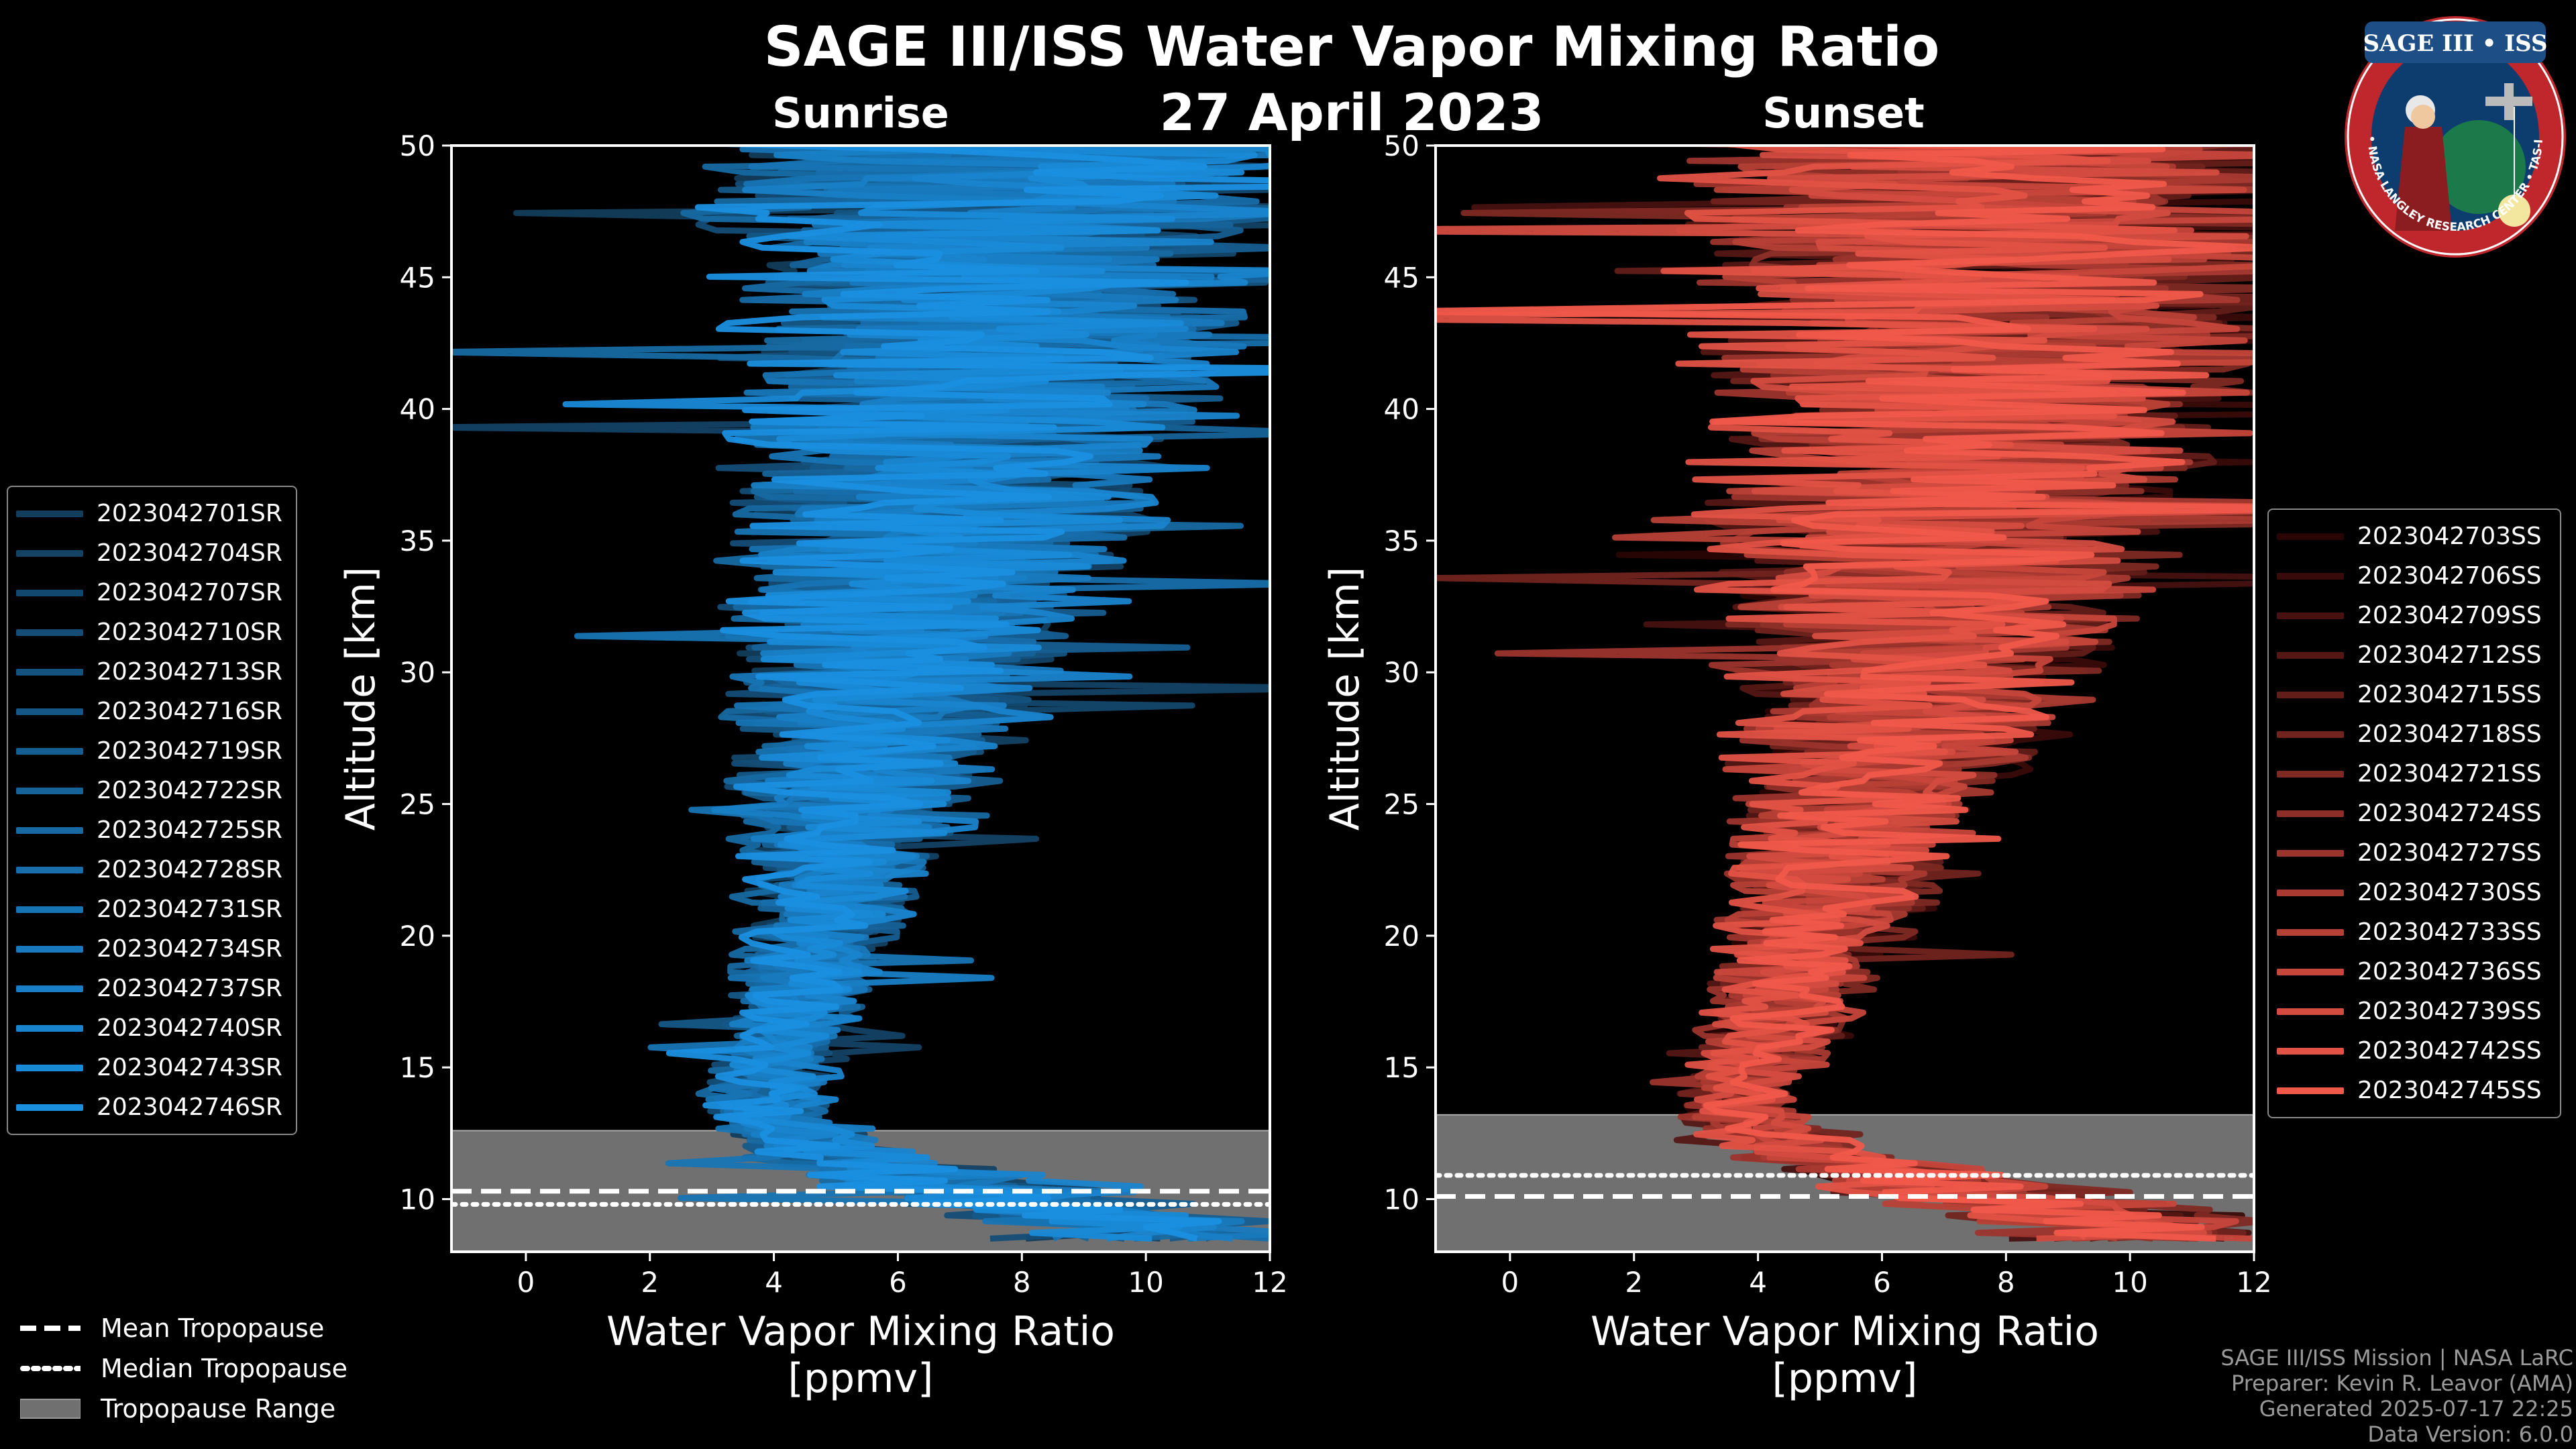 This screenshot has width=2576, height=1449. Describe the element at coordinates (152, 790) in the screenshot. I see `legend-entry: 2023042722SR` at that location.